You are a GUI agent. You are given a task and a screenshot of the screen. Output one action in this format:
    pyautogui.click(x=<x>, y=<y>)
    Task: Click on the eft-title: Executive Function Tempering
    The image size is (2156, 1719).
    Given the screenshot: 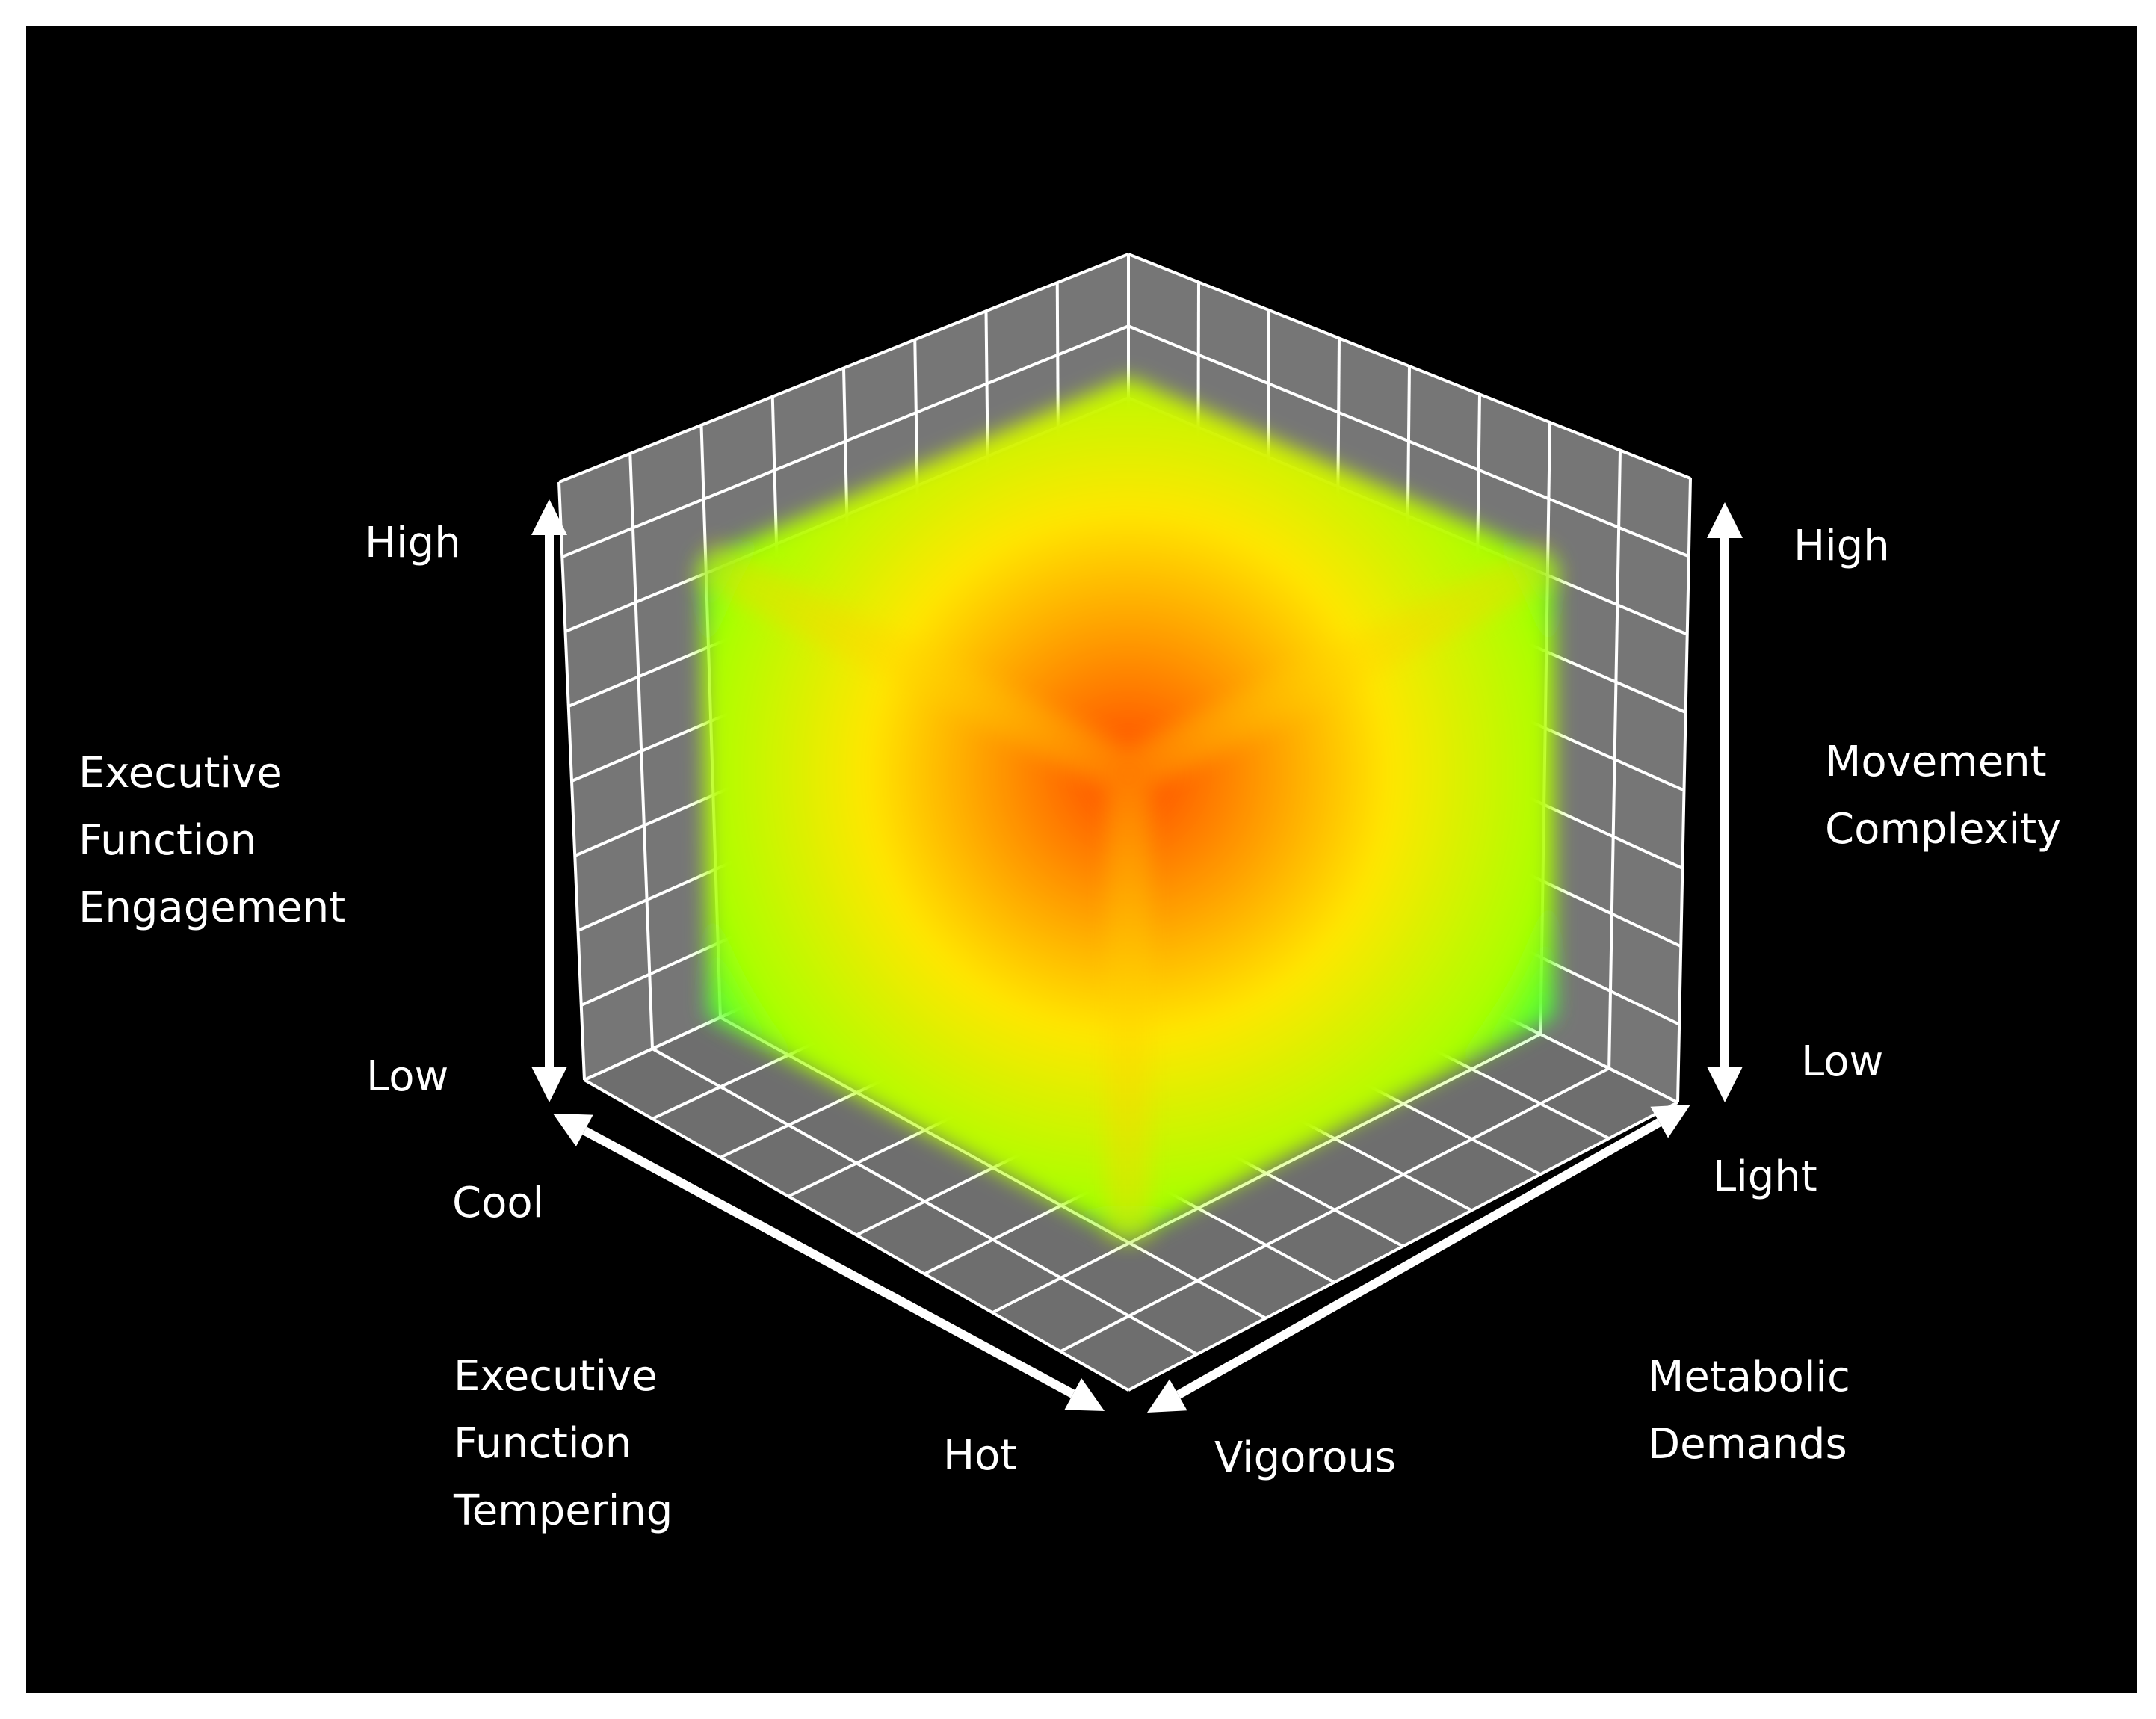 What is the action you would take?
    pyautogui.click(x=563, y=1444)
    